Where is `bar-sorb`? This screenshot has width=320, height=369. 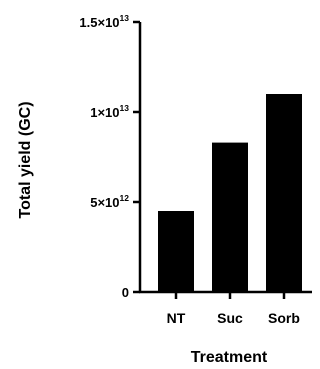
bar-sorb is located at coordinates (284, 193).